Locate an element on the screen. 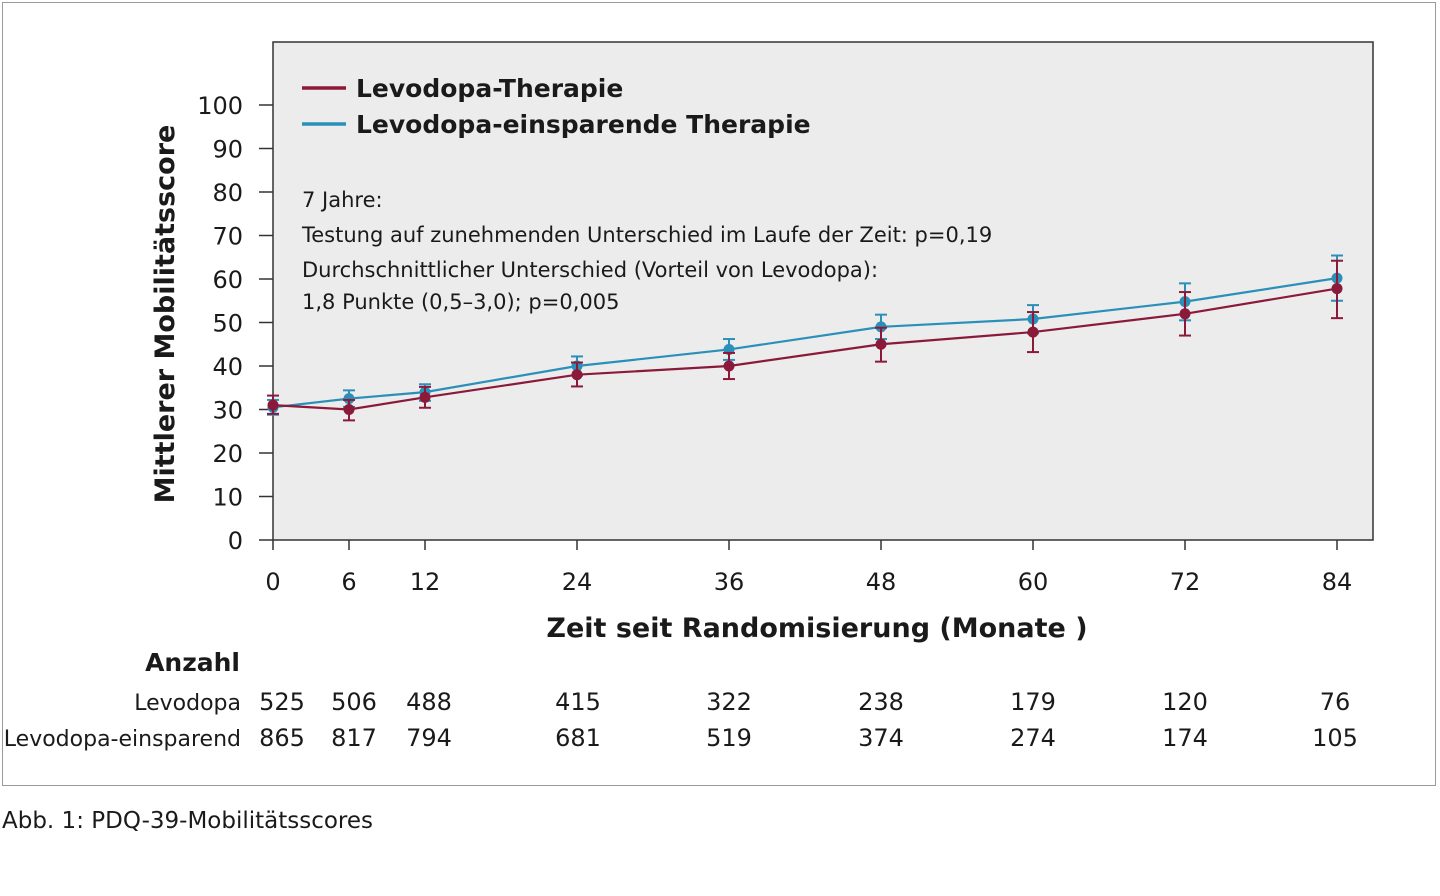 The height and width of the screenshot is (896, 1440). y-tick-label: 40 is located at coordinates (227, 367).